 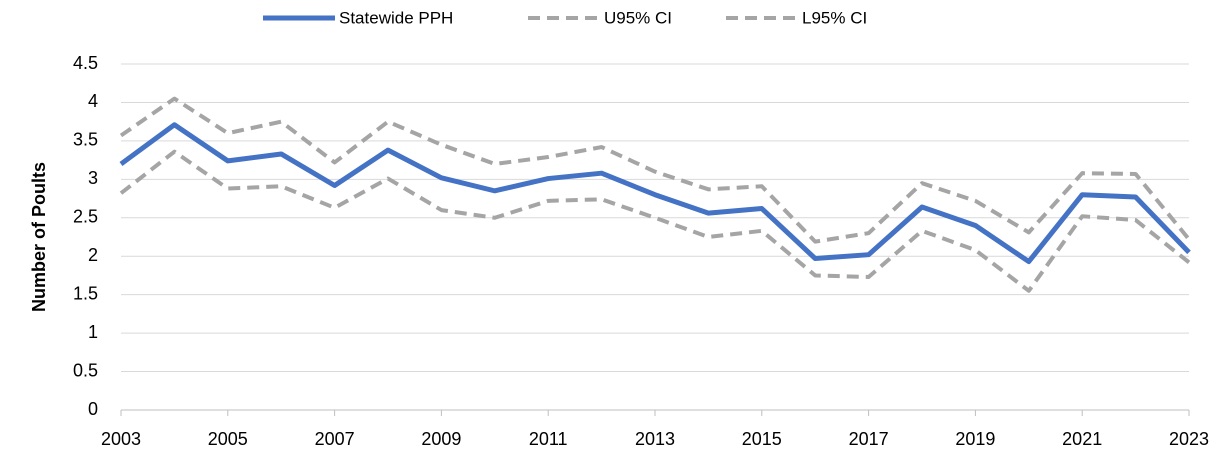 What do you see at coordinates (85, 217) in the screenshot?
I see `y-tick-label: 2.5` at bounding box center [85, 217].